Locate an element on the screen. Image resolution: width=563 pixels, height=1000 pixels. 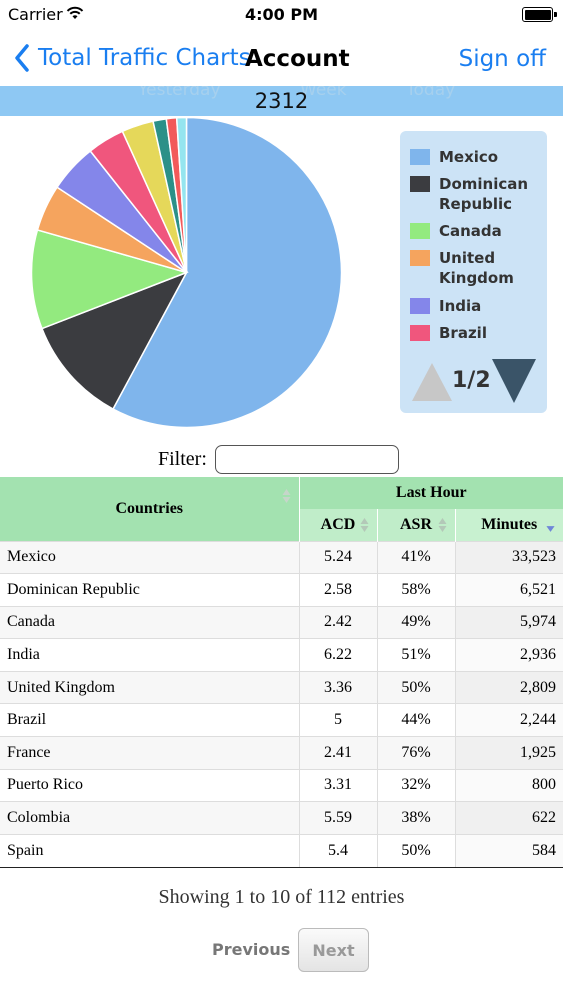
column-header-minutes: Minutes is located at coordinates (508, 525).